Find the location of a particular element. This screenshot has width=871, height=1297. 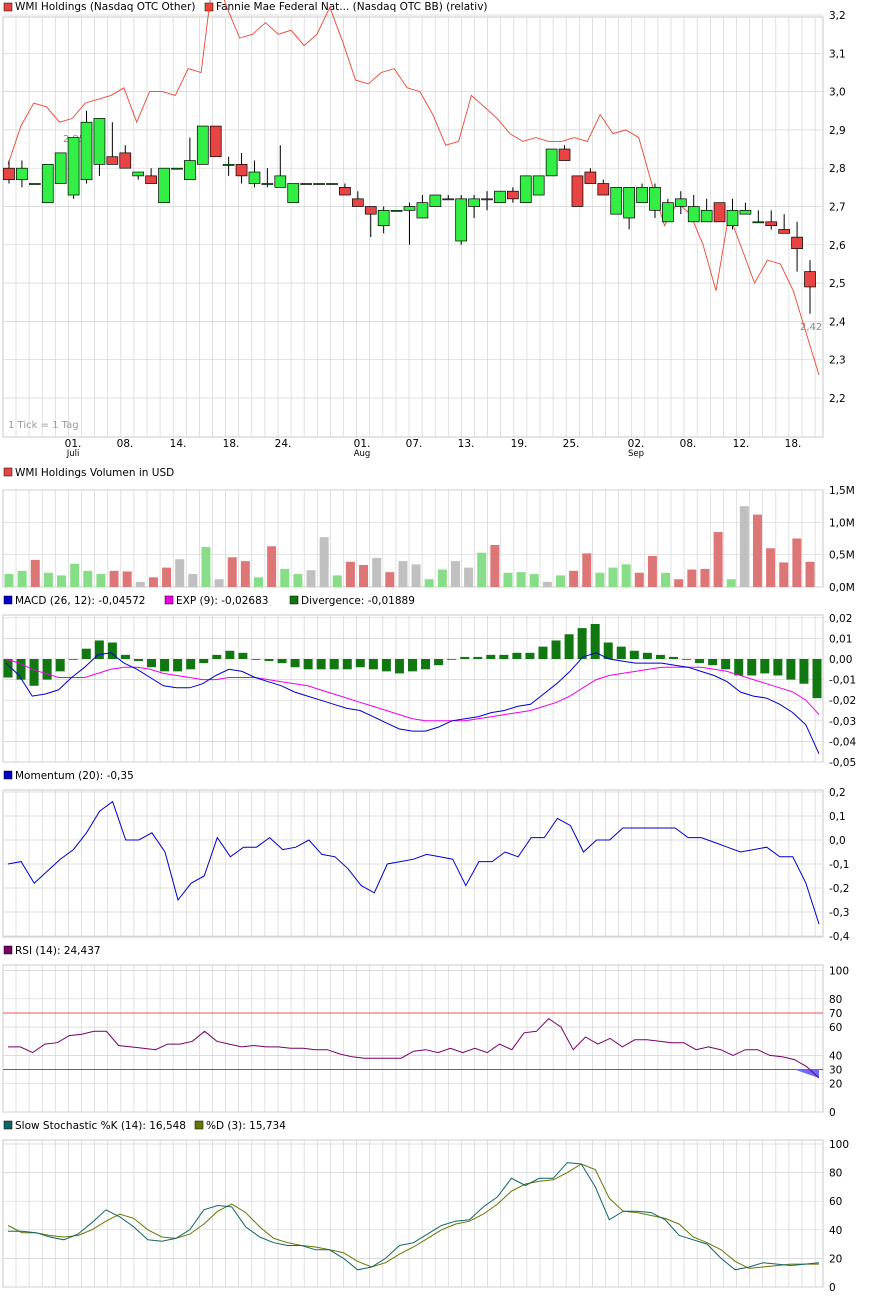

price-tick-label: 2,2 is located at coordinates (837, 399).